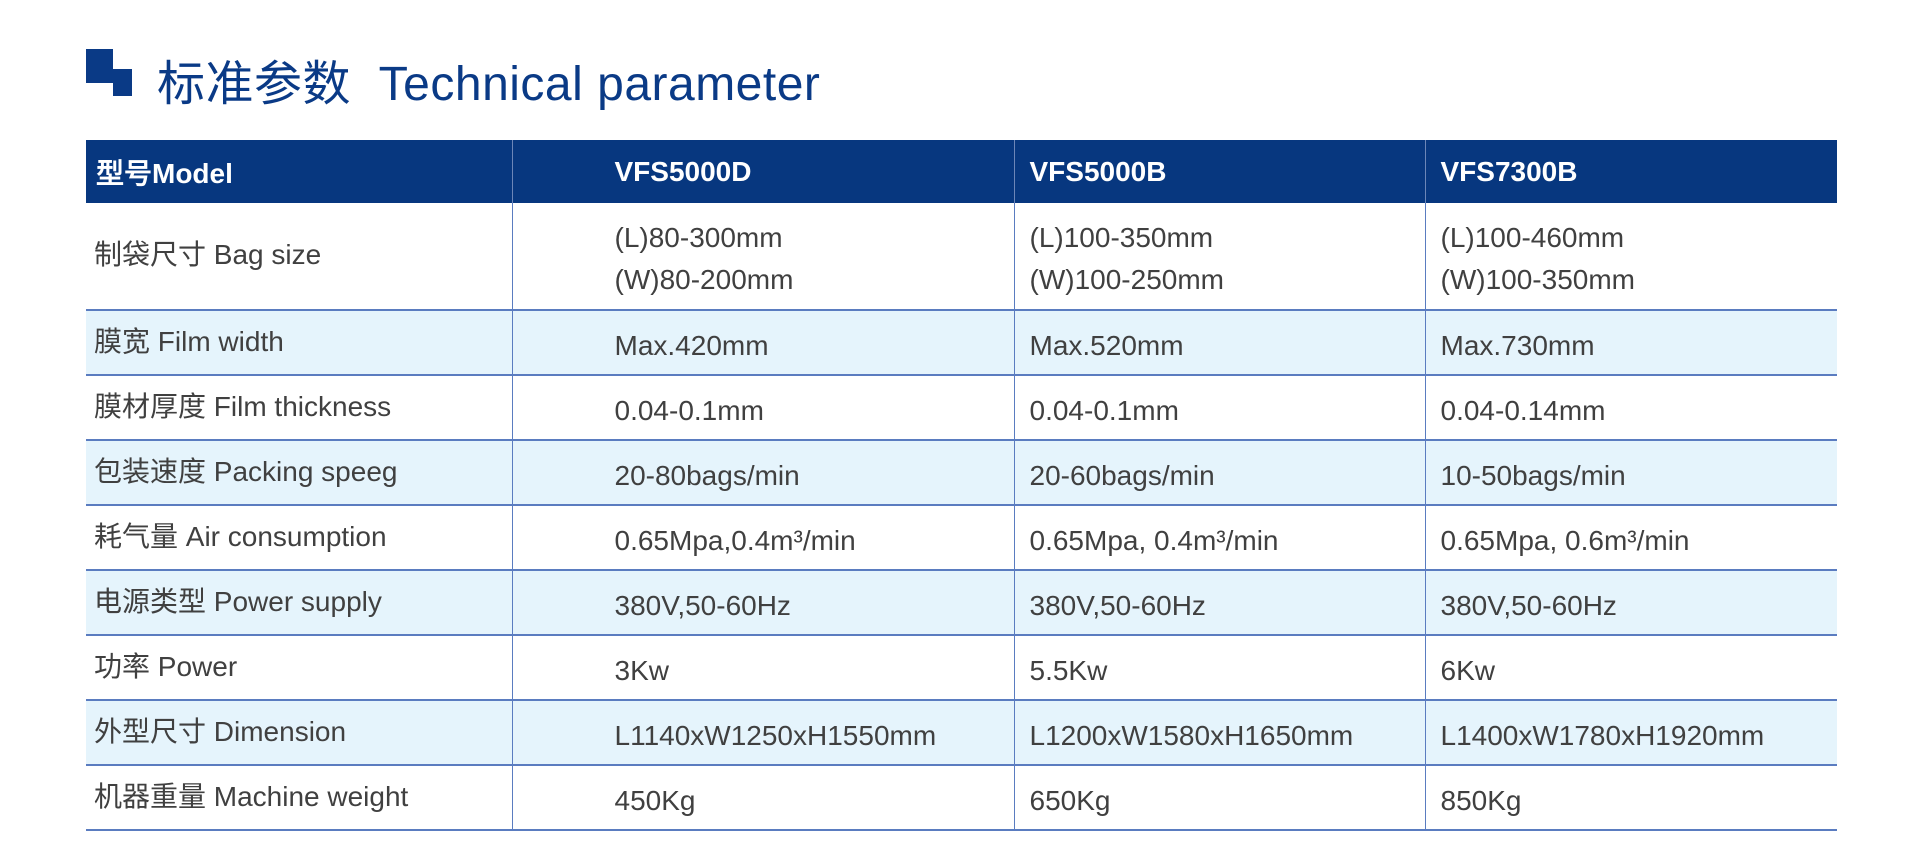  What do you see at coordinates (1220, 538) in the screenshot?
I see `table-cell: 0.65Mpa, 0.4m³/min` at bounding box center [1220, 538].